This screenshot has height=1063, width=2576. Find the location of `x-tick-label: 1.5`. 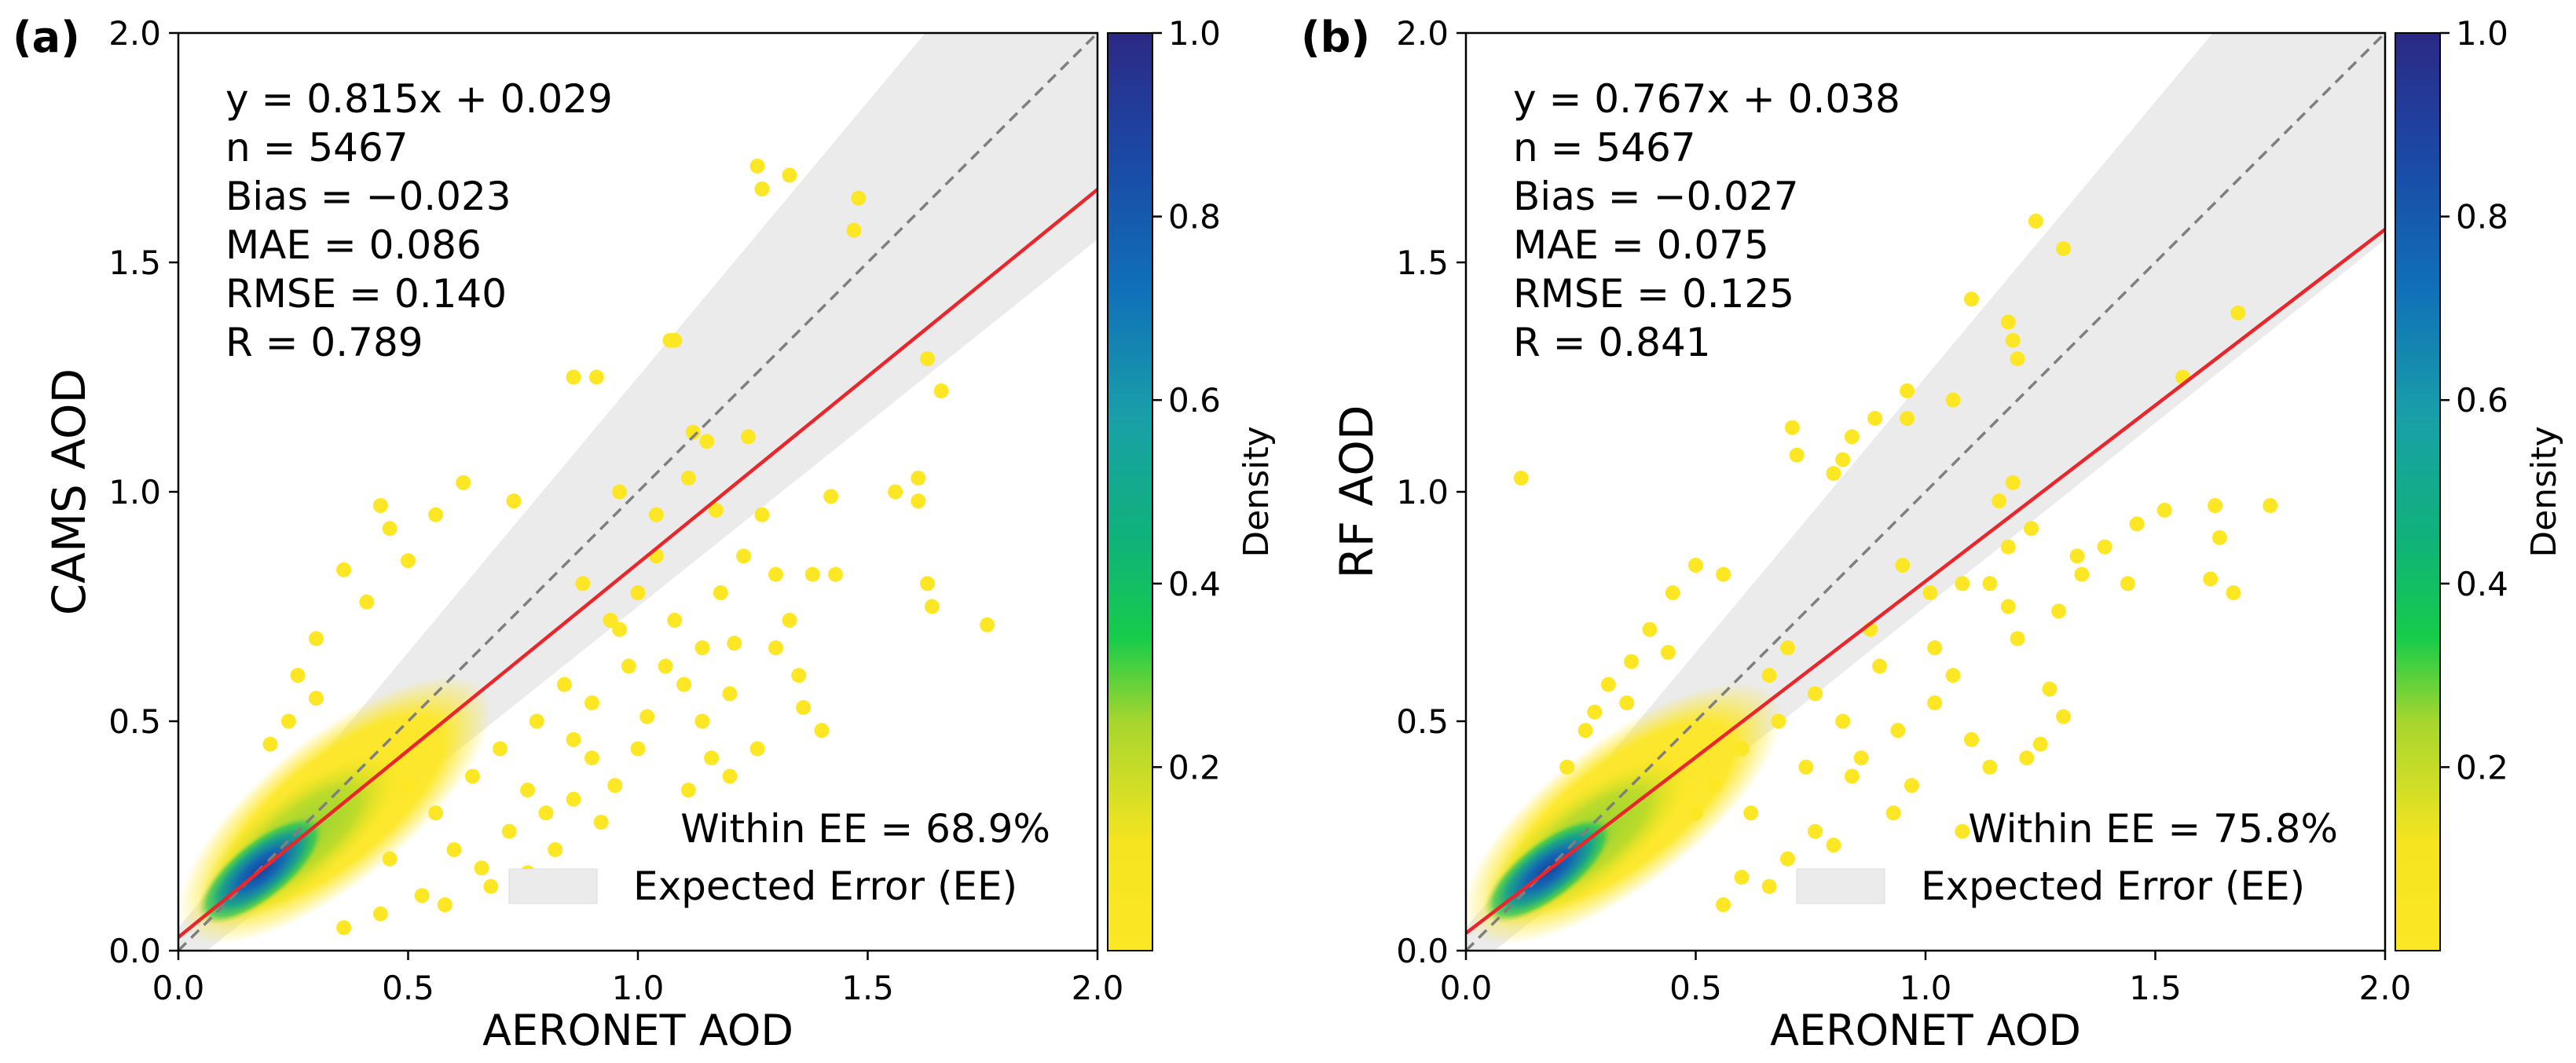

x-tick-label: 1.5 is located at coordinates (867, 988).